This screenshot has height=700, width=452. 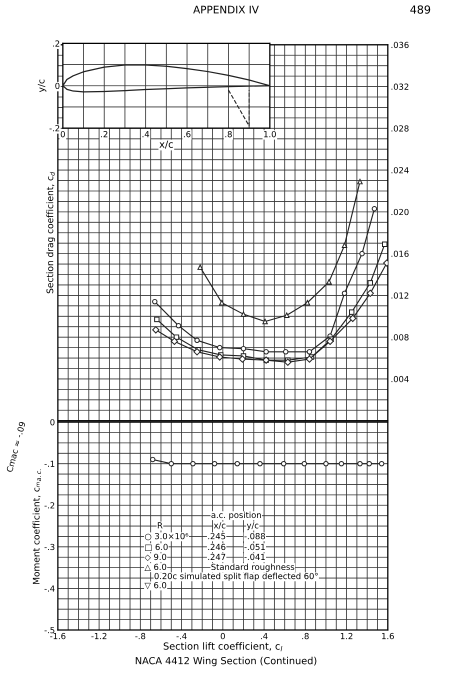 What do you see at coordinates (220, 526) in the screenshot?
I see `annotation: x/c` at bounding box center [220, 526].